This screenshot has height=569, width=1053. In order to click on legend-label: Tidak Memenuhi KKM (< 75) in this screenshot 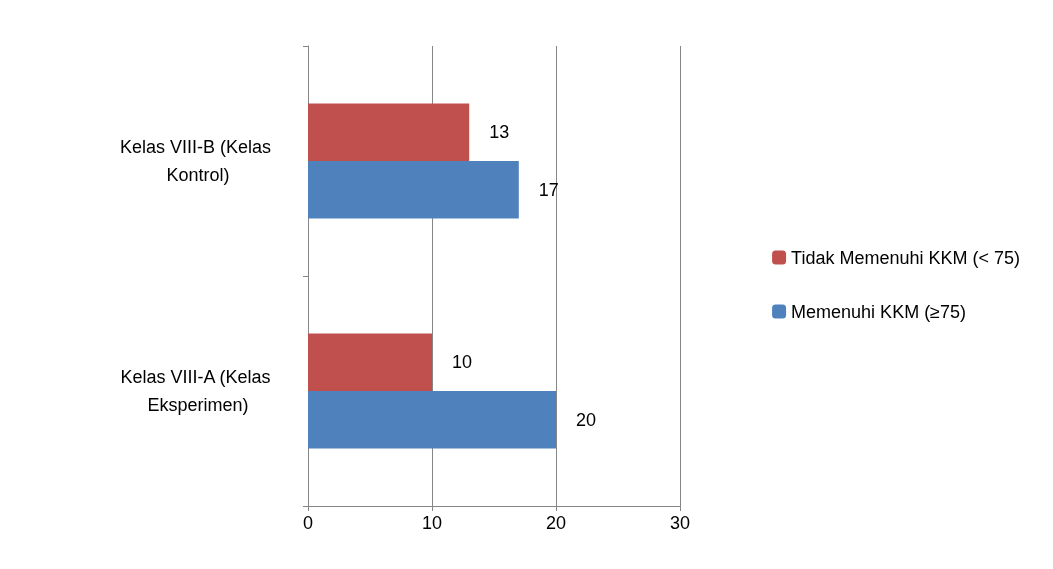, I will do `click(905, 257)`.